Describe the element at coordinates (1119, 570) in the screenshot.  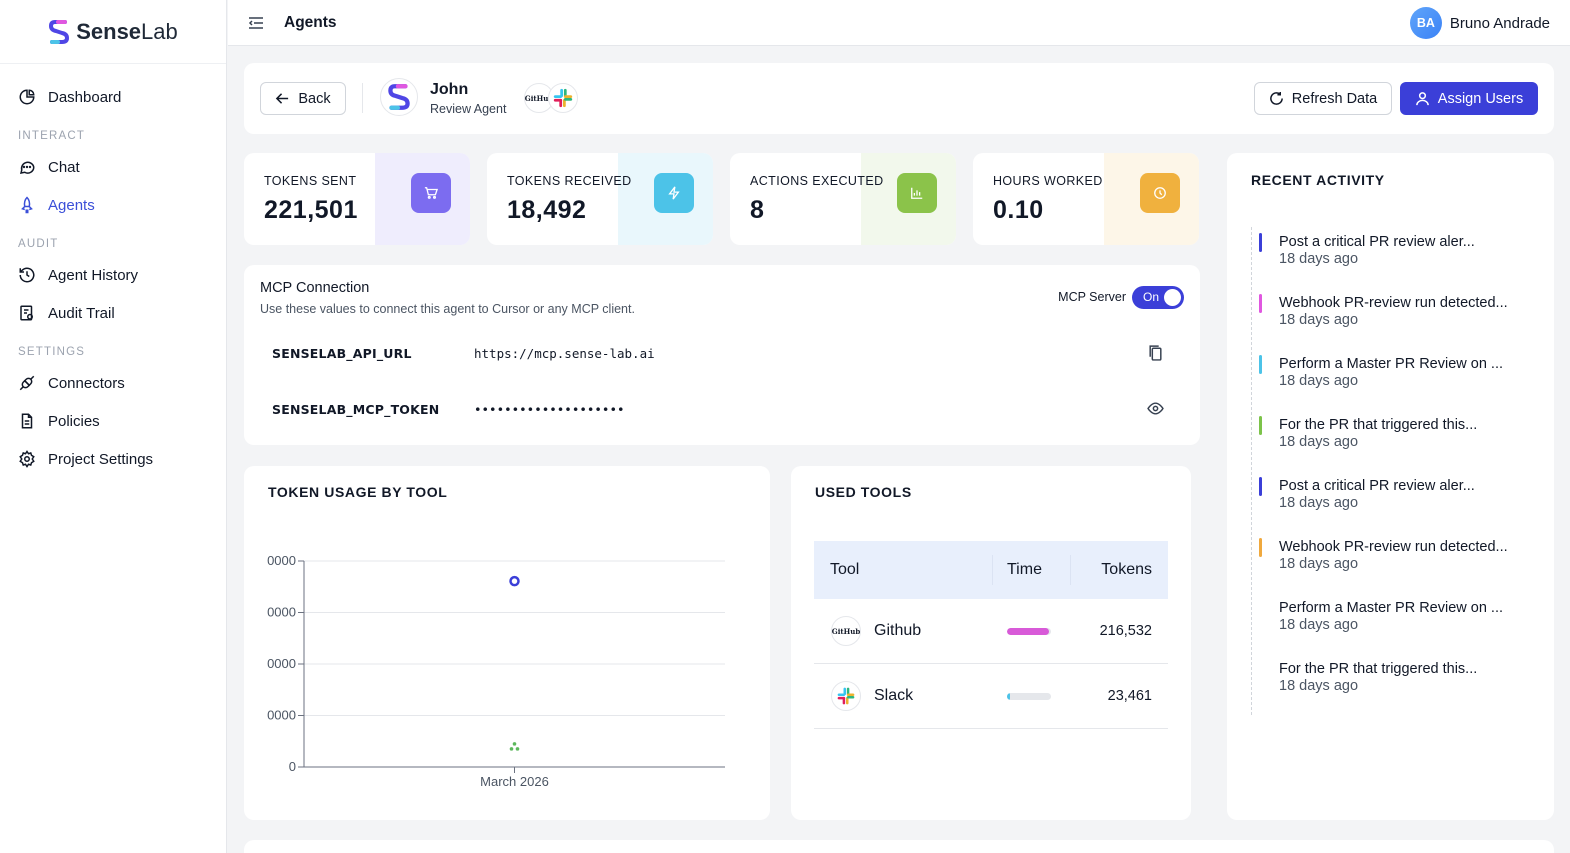
I see `column-header-tokens: Tokens` at that location.